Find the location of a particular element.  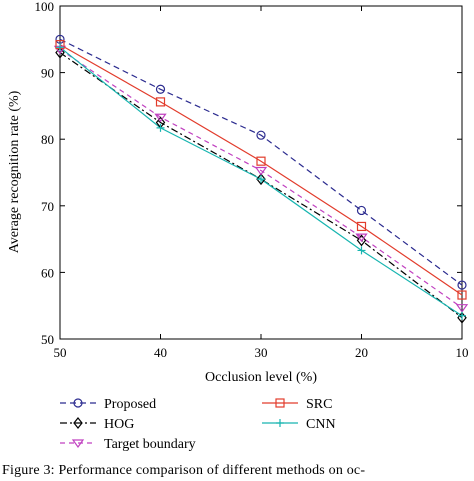

legend-label-hog: HOG is located at coordinates (119, 424).